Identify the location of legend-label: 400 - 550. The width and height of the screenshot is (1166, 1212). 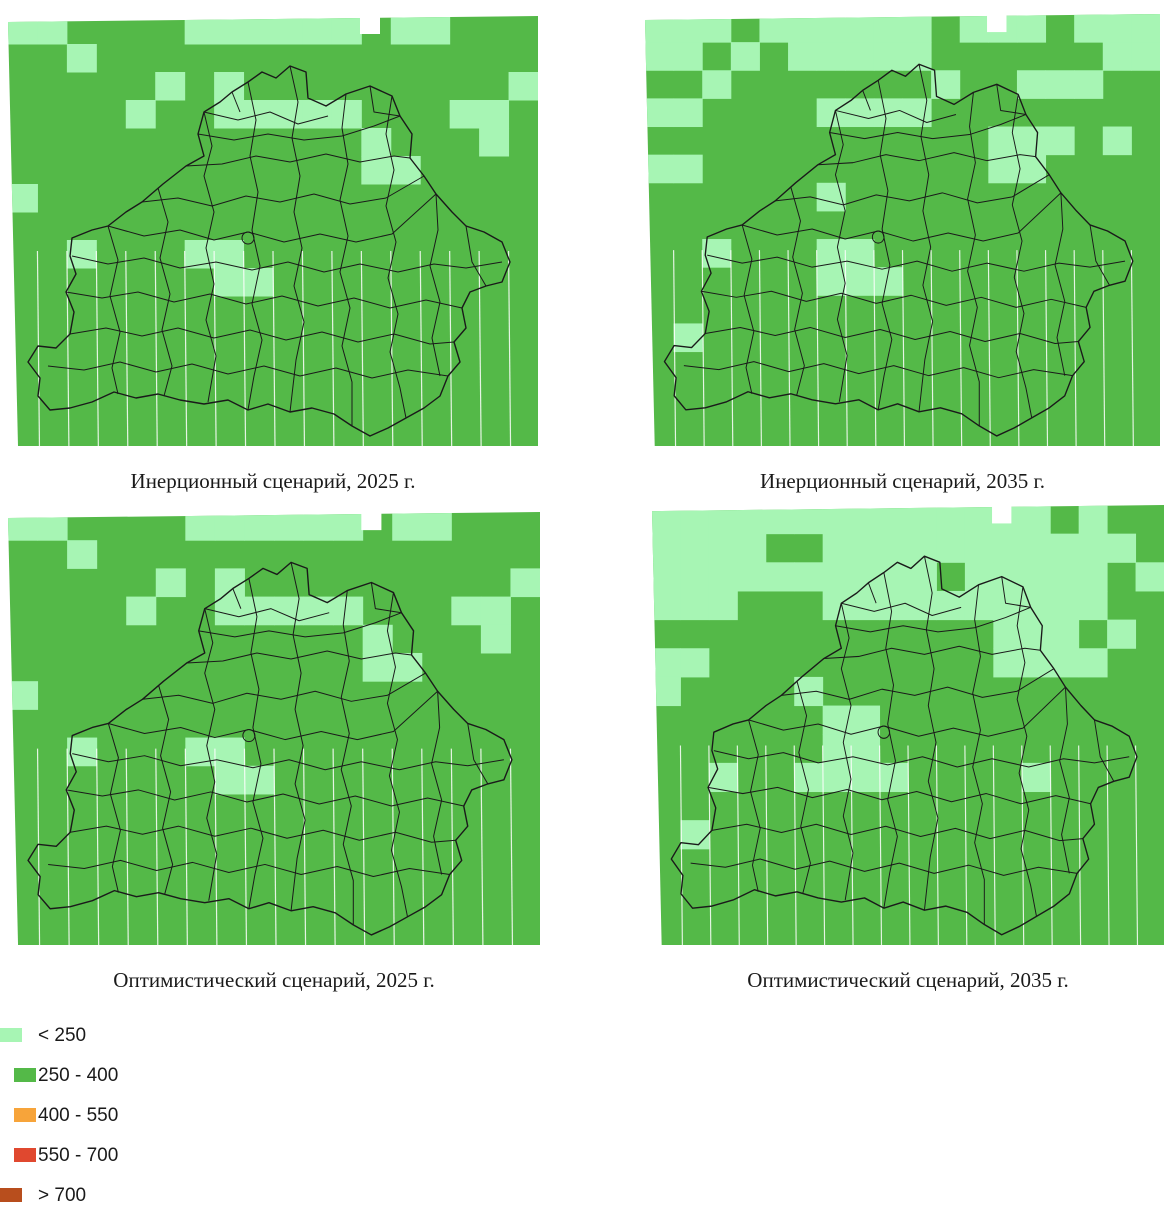
(78, 1115).